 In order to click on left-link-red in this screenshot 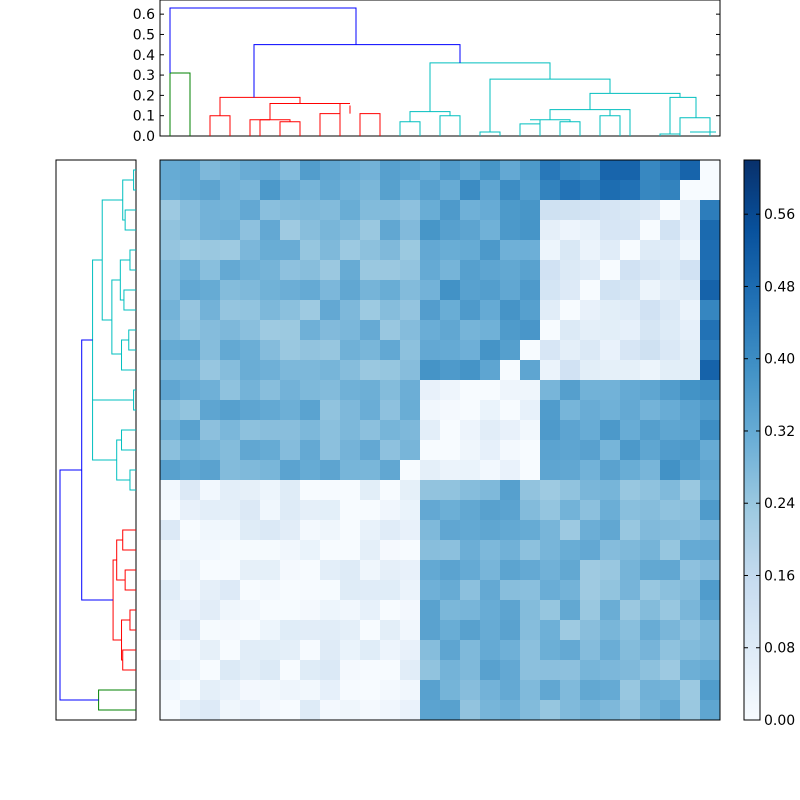, I will do `click(129, 540)`.